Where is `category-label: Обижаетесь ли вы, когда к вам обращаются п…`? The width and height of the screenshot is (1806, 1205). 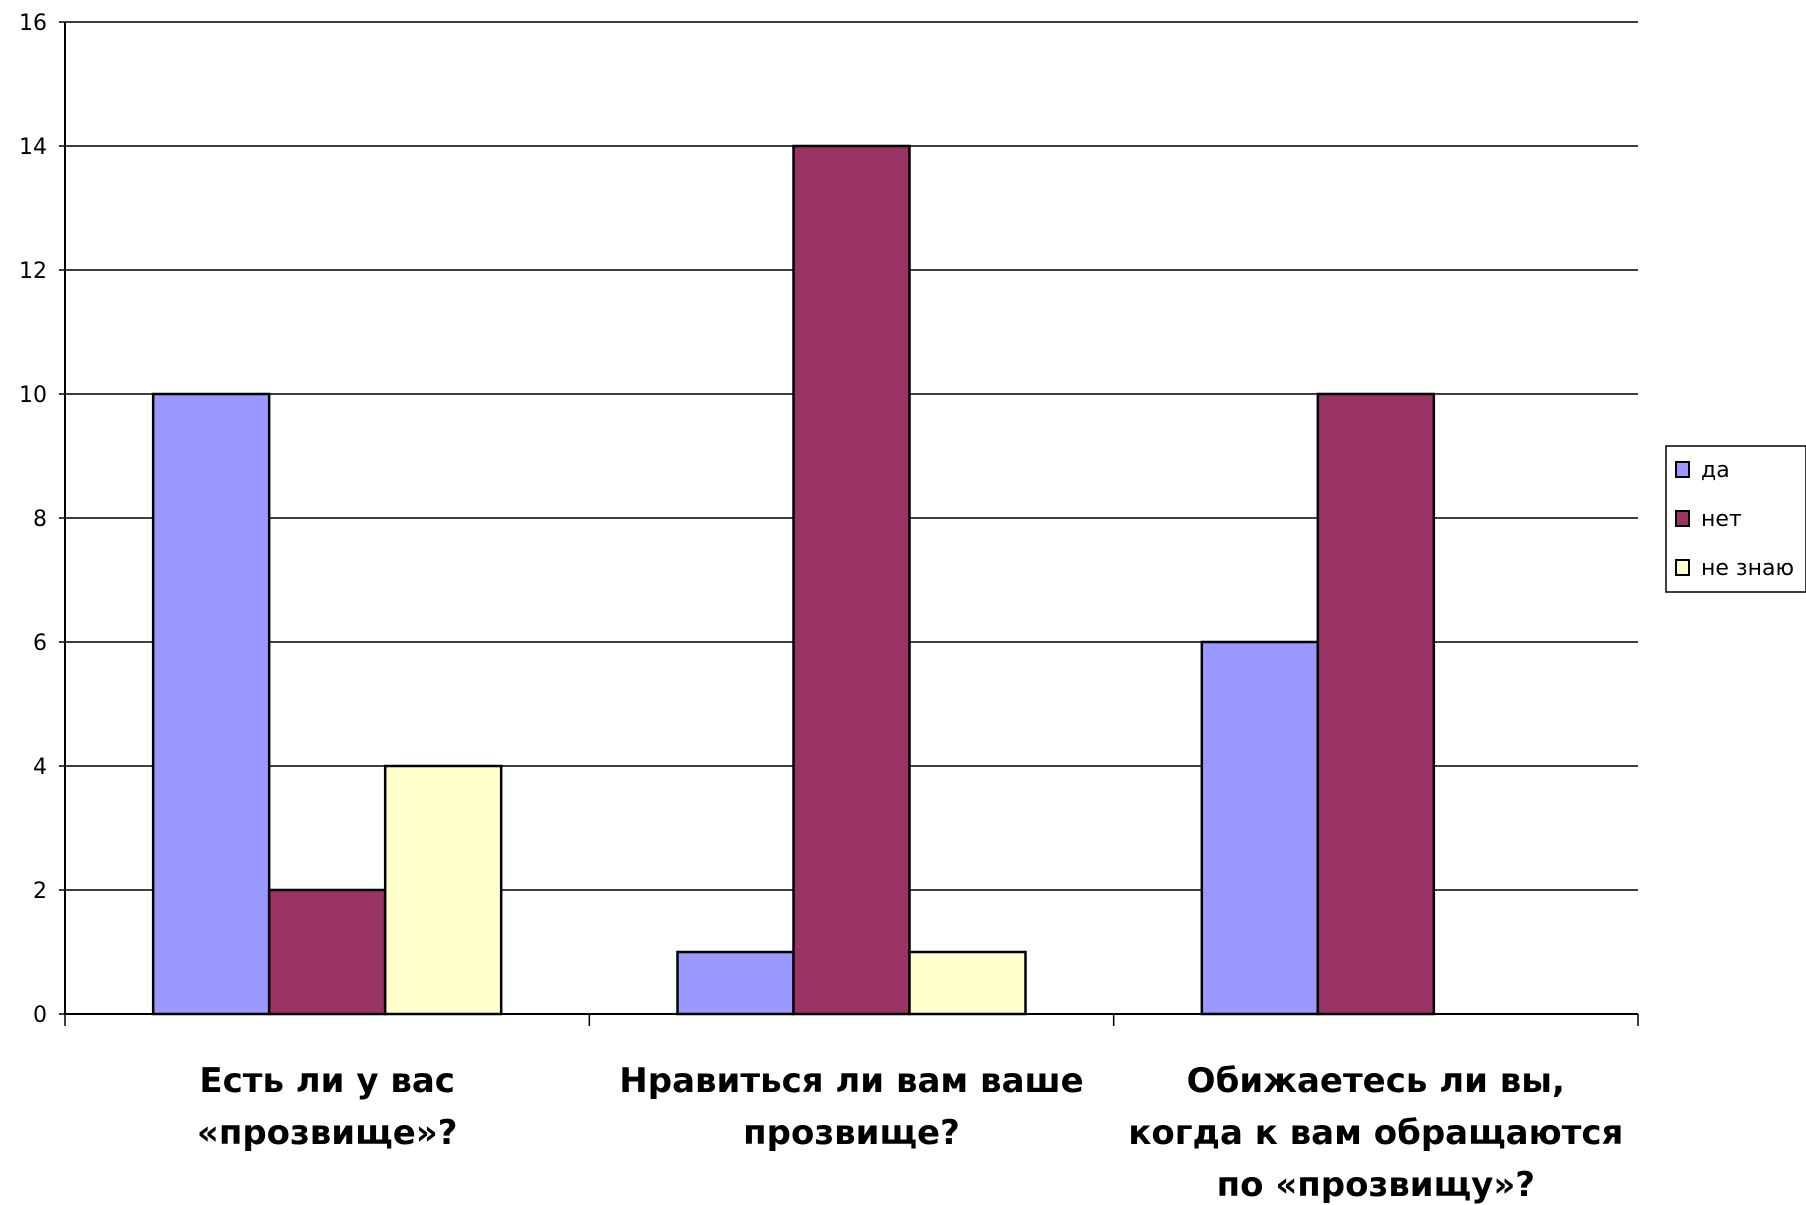
category-label: Обижаетесь ли вы, когда к вам обращаются п… is located at coordinates (1375, 1133).